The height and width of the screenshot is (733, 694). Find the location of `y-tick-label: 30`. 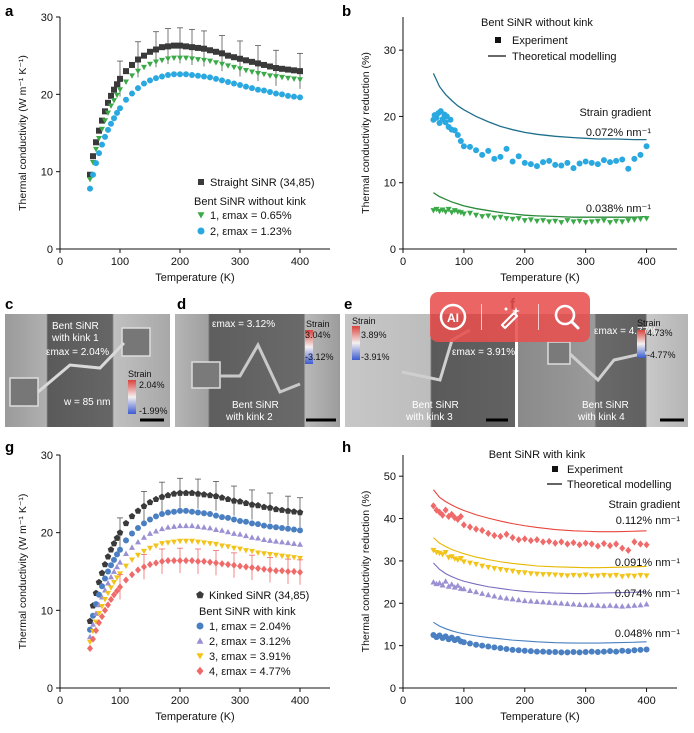

y-tick-label: 30 is located at coordinates (390, 562).